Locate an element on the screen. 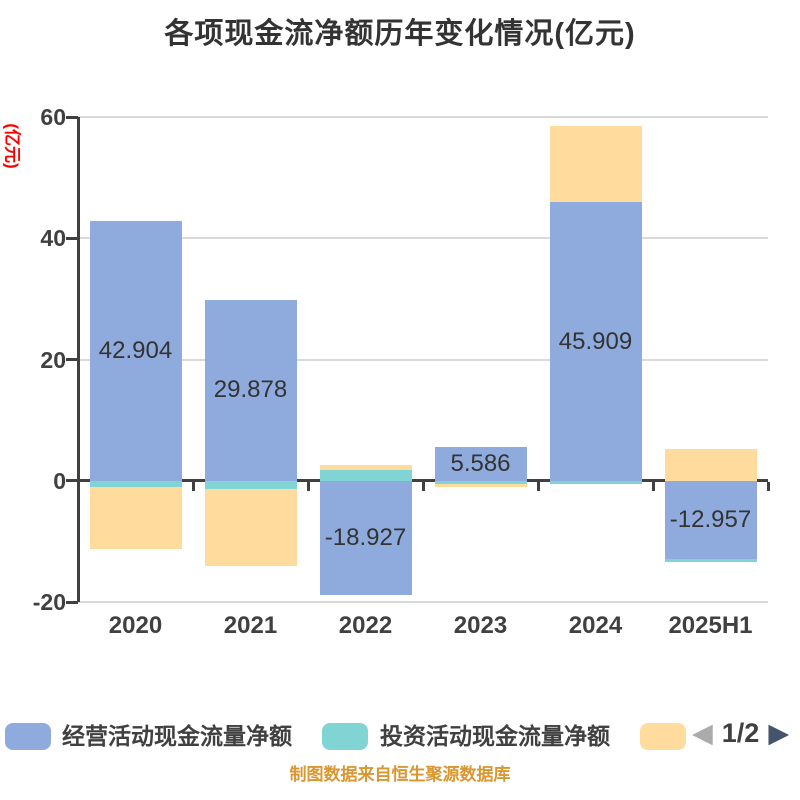 Image resolution: width=800 pixels, height=800 pixels. chart-title: 各项现金流净额历年变化情况(亿元) is located at coordinates (400, 34).